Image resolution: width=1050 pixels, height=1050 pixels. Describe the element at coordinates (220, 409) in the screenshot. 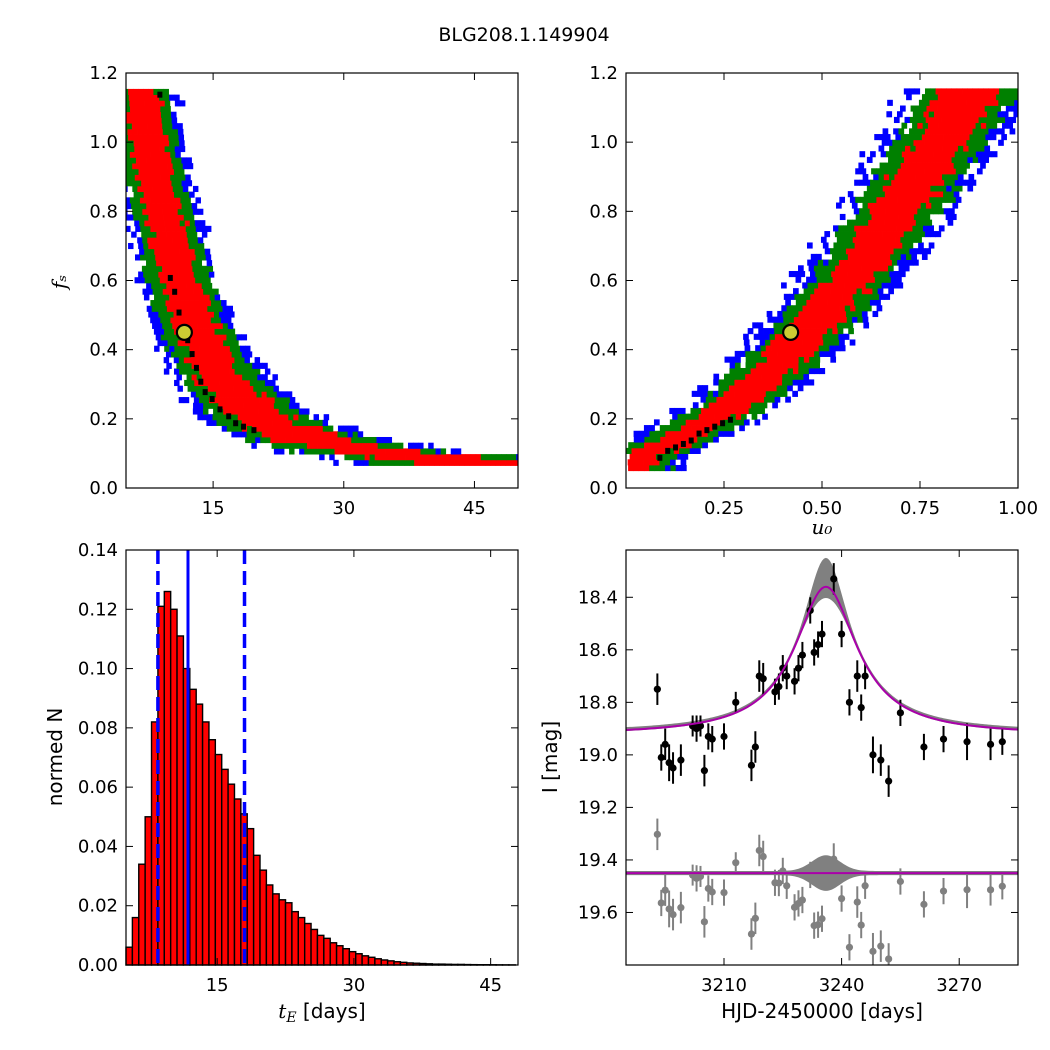

I see `chain-point` at that location.